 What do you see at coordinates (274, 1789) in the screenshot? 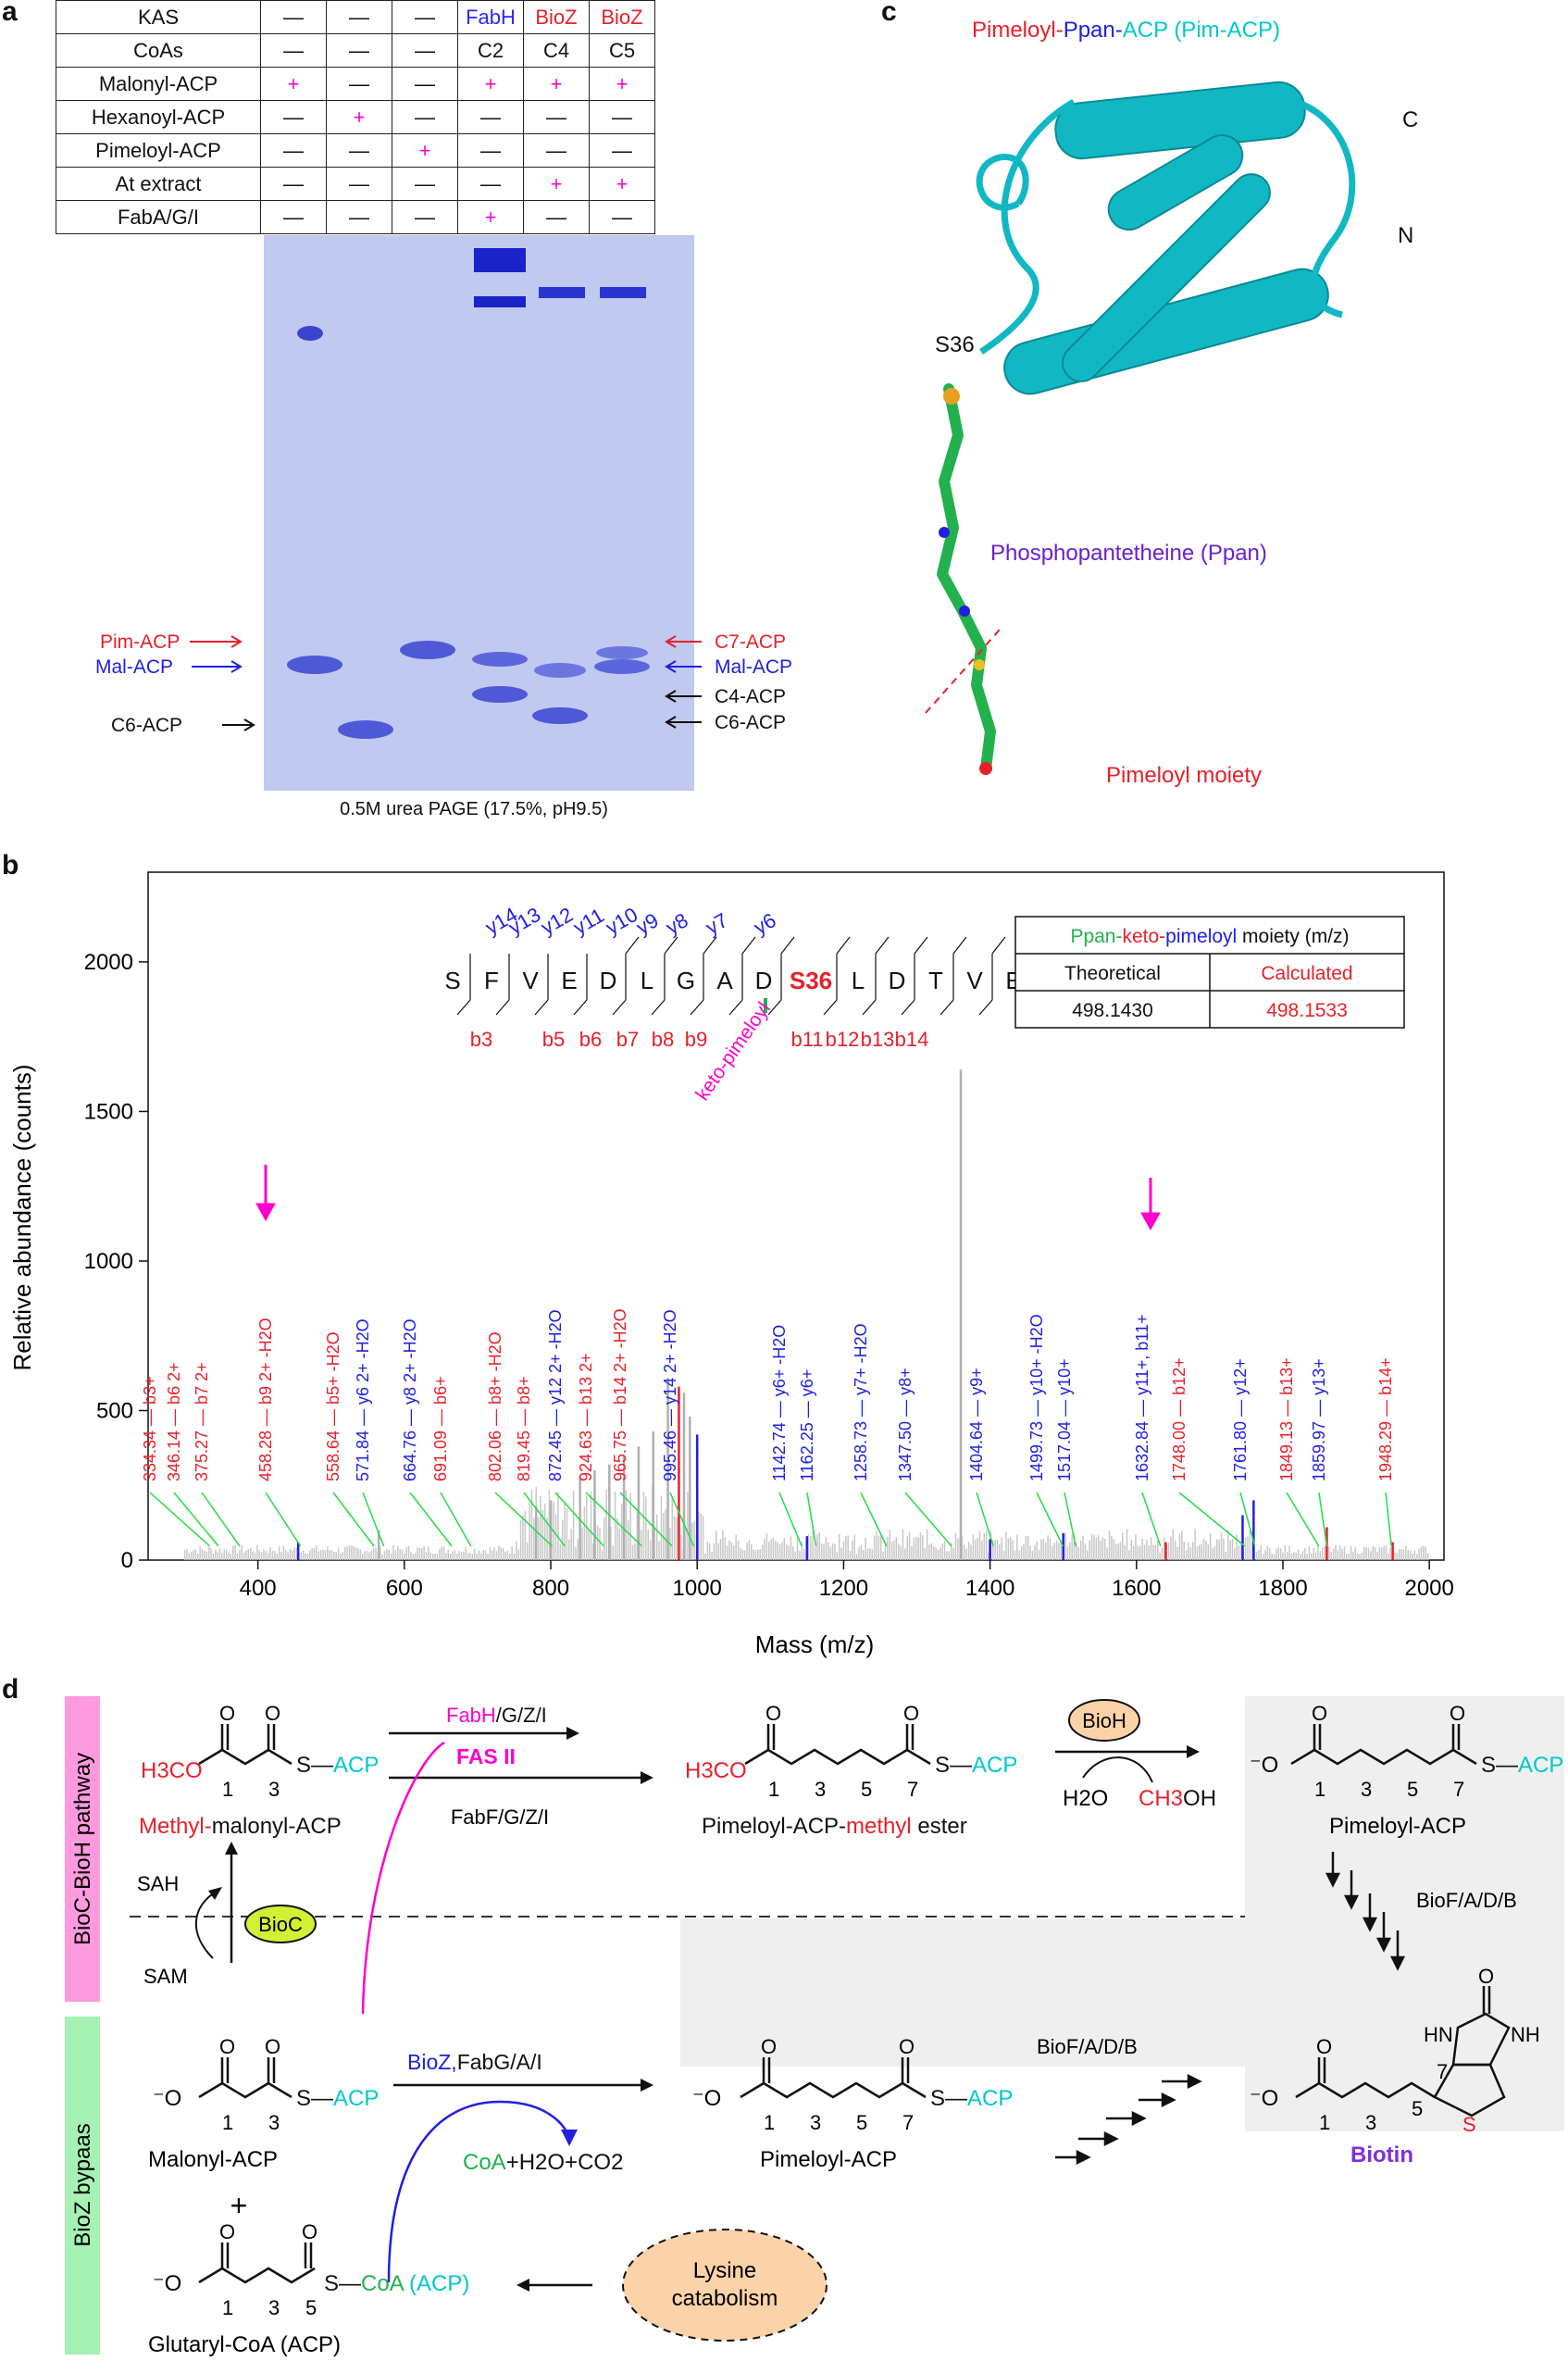
I see `num-3-a: 3` at bounding box center [274, 1789].